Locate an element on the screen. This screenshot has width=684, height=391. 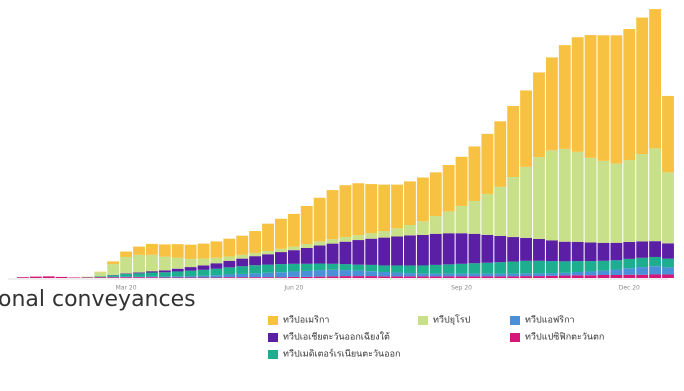
legend-swatch is located at coordinates (515, 320).